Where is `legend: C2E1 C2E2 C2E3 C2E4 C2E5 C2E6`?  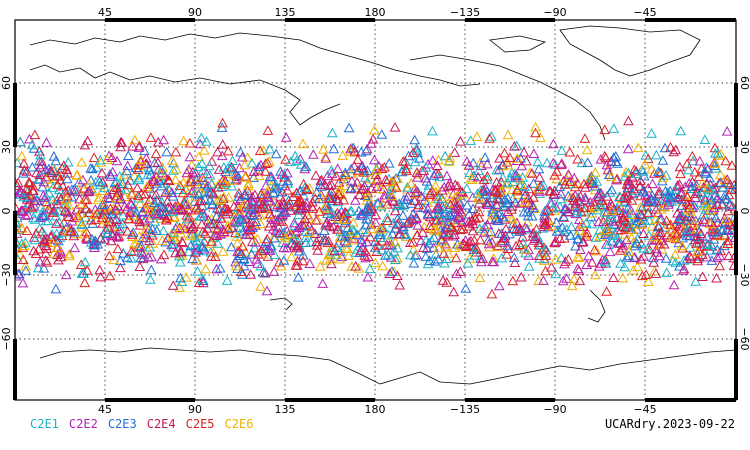 legend: C2E1 C2E2 C2E3 C2E4 C2E5 C2E6 is located at coordinates (141, 424).